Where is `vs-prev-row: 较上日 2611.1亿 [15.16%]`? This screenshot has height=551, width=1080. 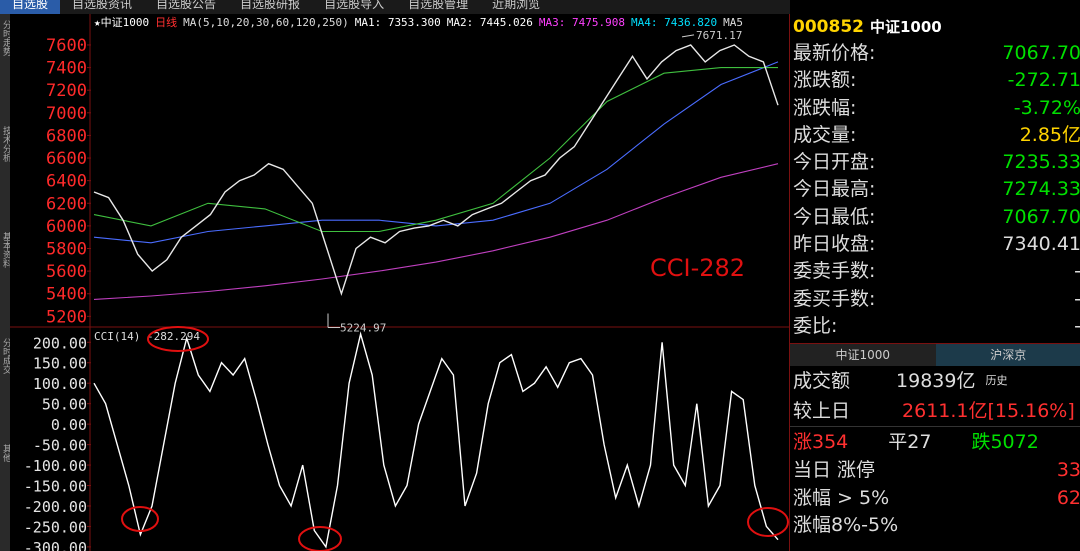
vs-prev-row: 较上日 2611.1亿 [15.16%] is located at coordinates (935, 411).